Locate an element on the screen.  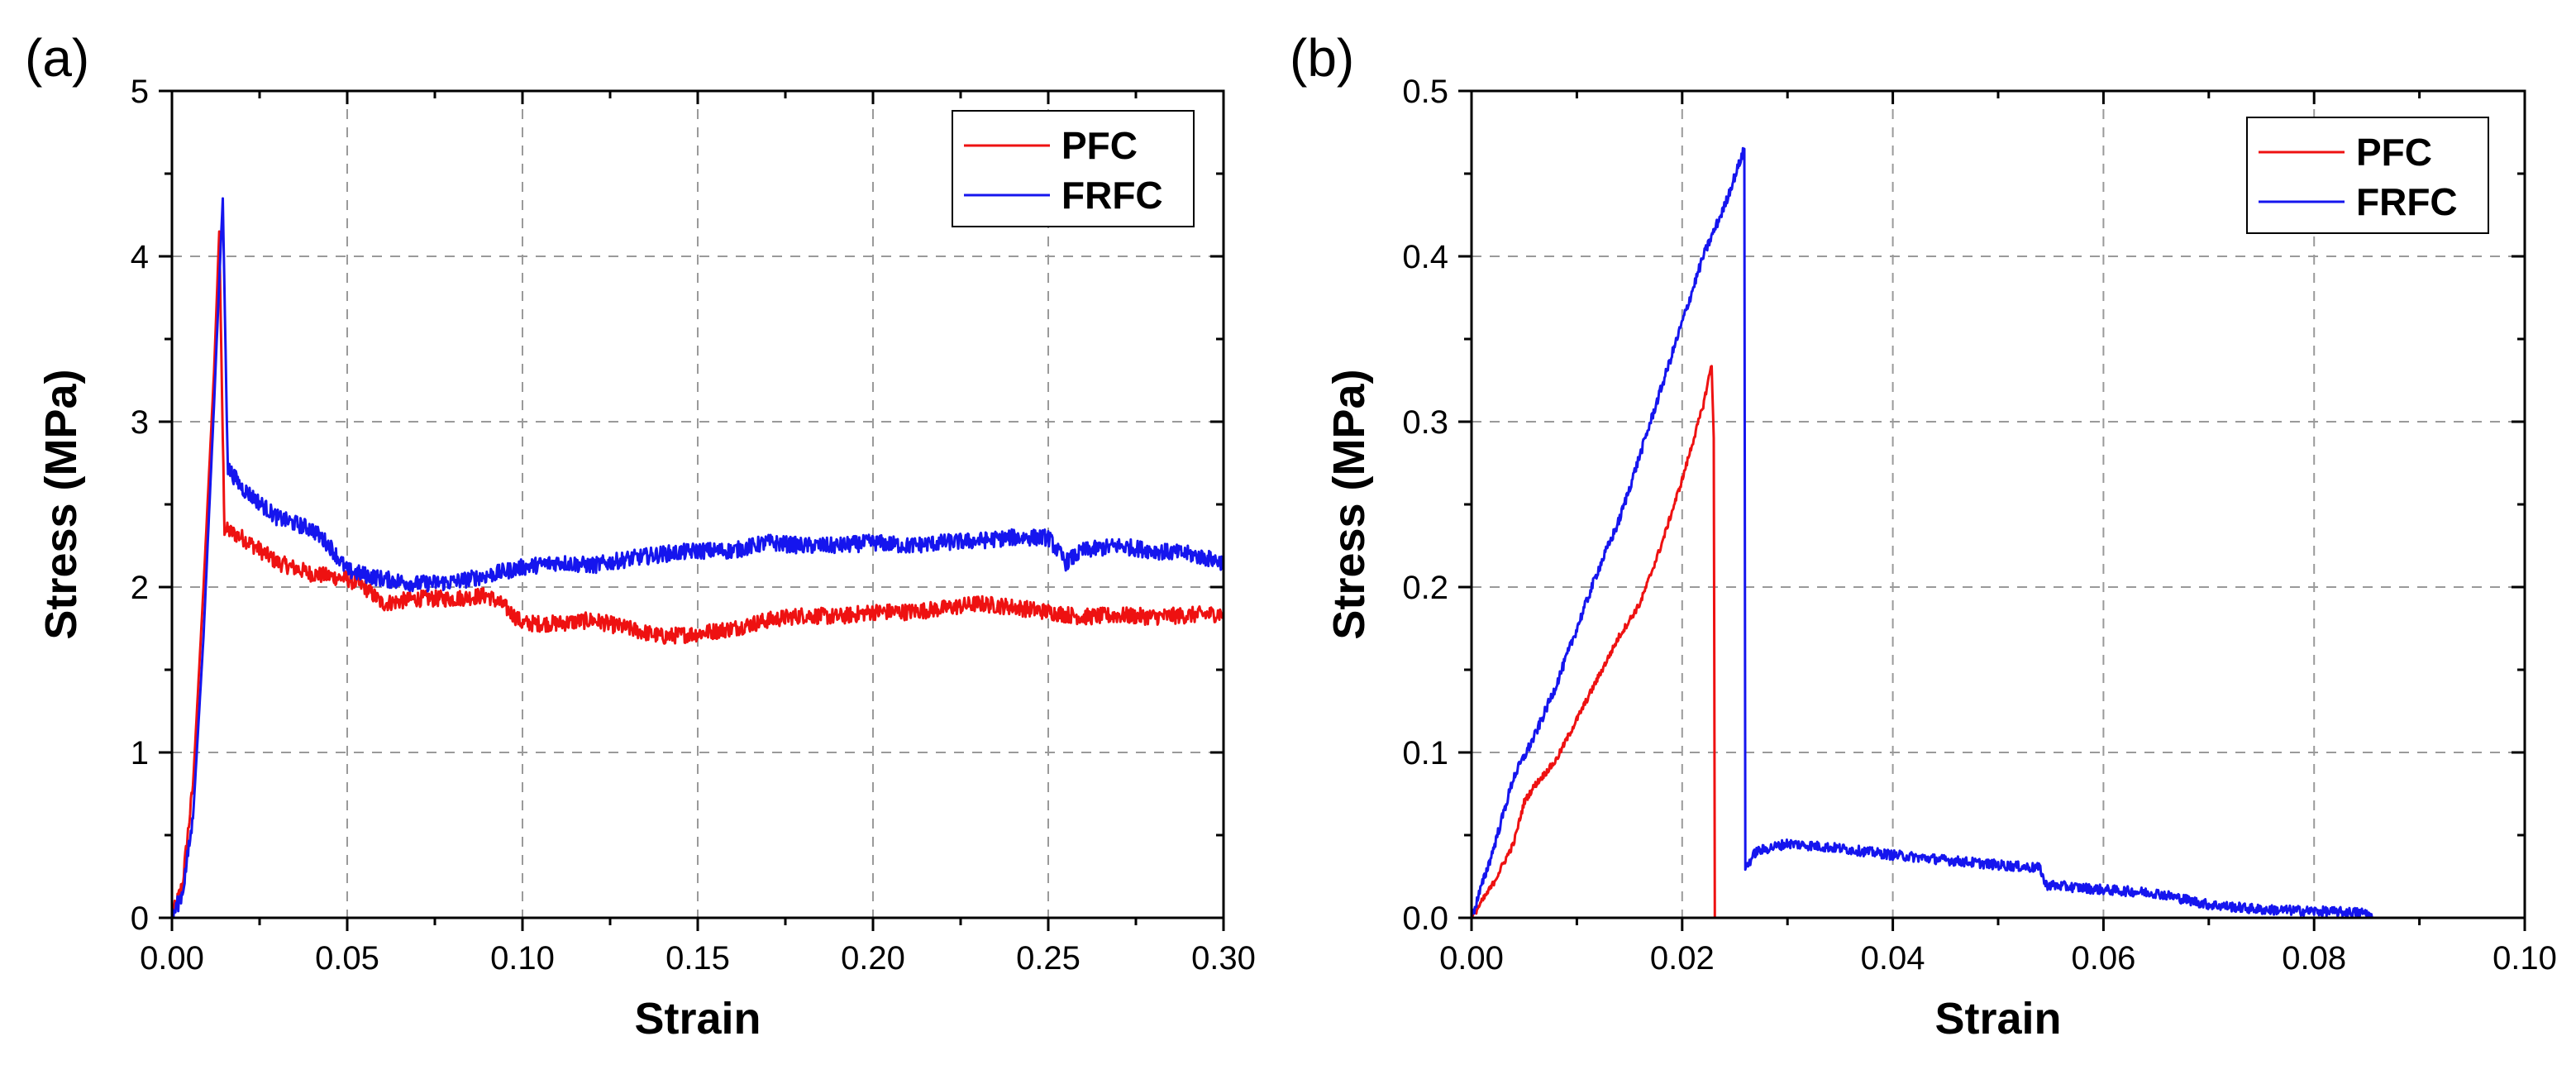
x-tick-label: 0.20 is located at coordinates (873, 958).